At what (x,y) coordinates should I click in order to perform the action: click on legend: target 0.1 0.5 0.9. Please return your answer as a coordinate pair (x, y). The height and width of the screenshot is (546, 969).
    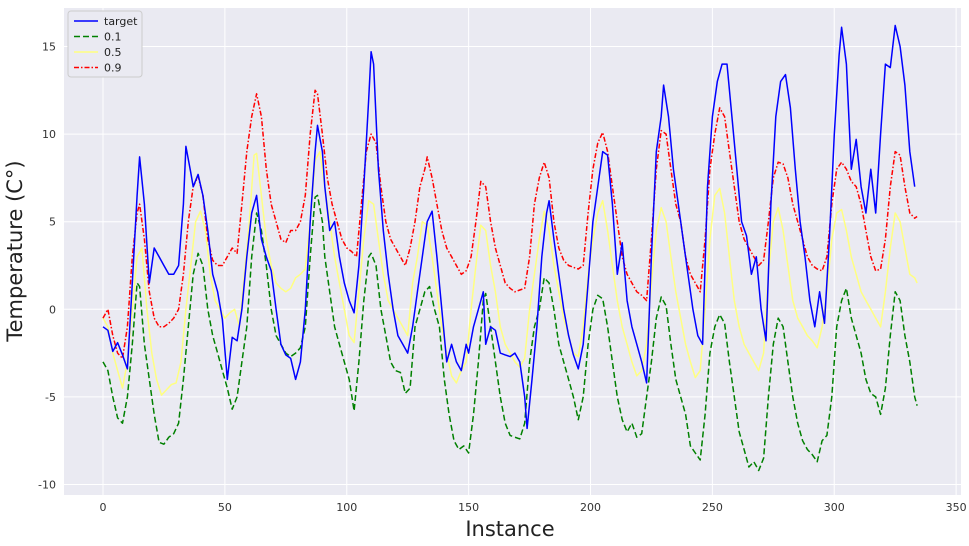
    Looking at the image, I should click on (105, 44).